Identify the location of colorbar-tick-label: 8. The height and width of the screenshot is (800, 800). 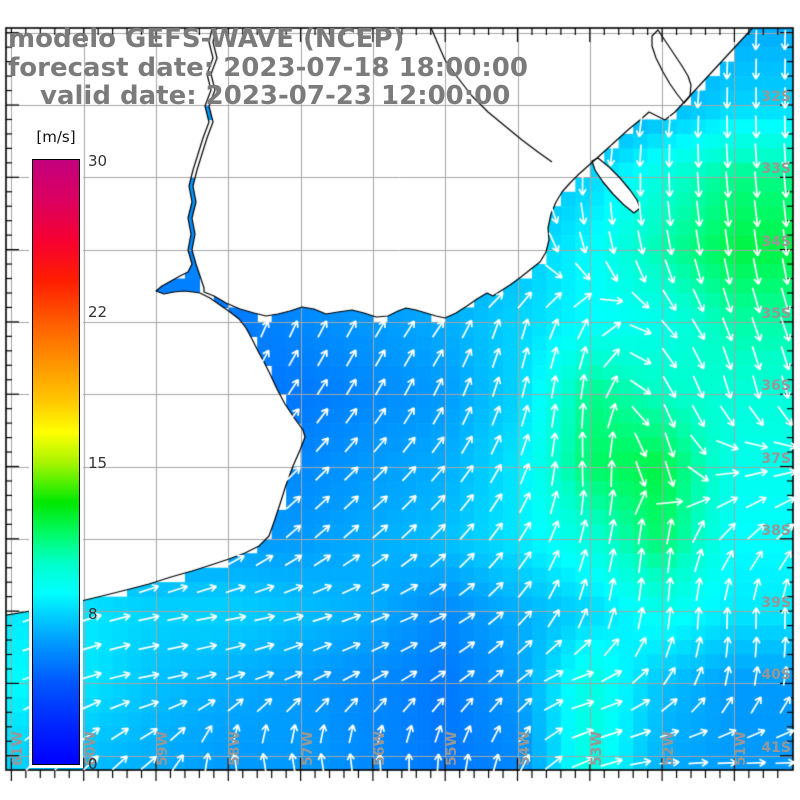
(93, 614).